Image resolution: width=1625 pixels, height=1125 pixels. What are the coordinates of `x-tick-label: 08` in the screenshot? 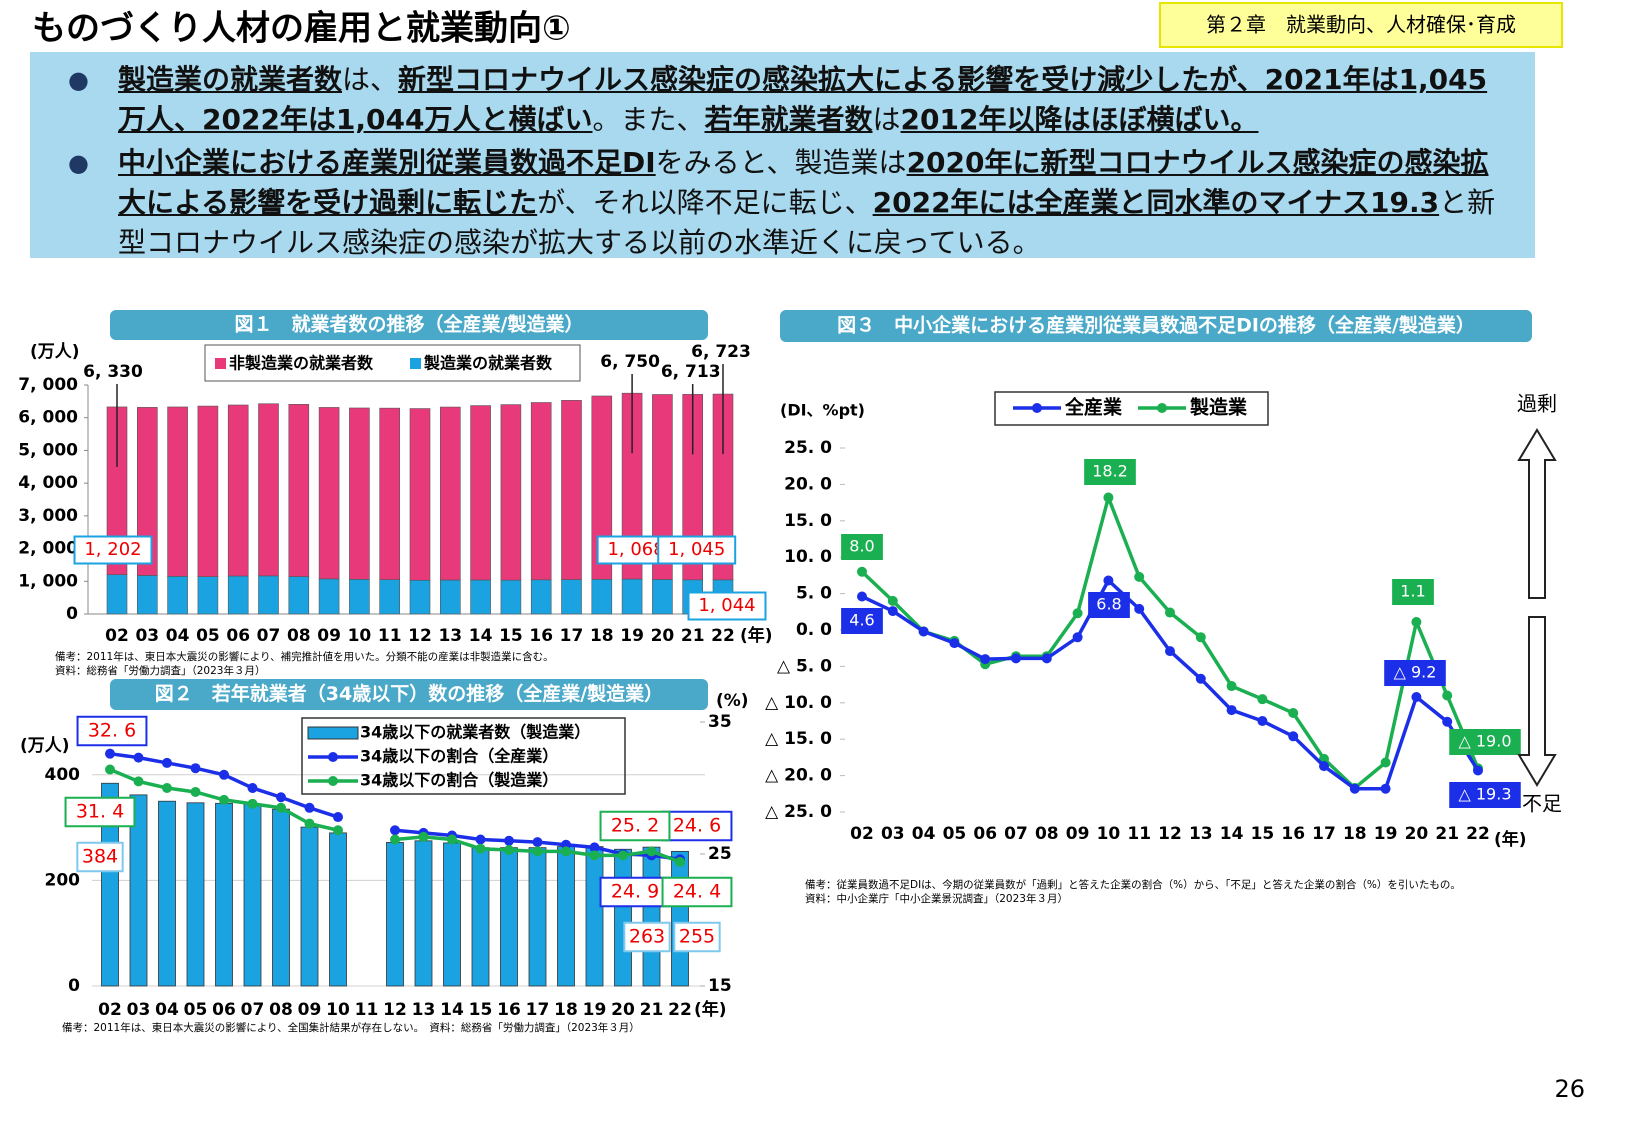 It's located at (281, 1010).